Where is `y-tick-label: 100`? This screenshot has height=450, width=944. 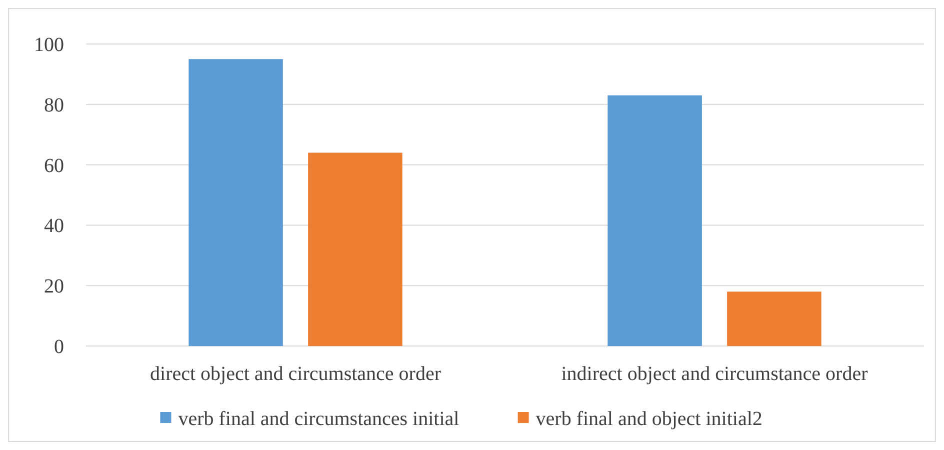 y-tick-label: 100 is located at coordinates (49, 45).